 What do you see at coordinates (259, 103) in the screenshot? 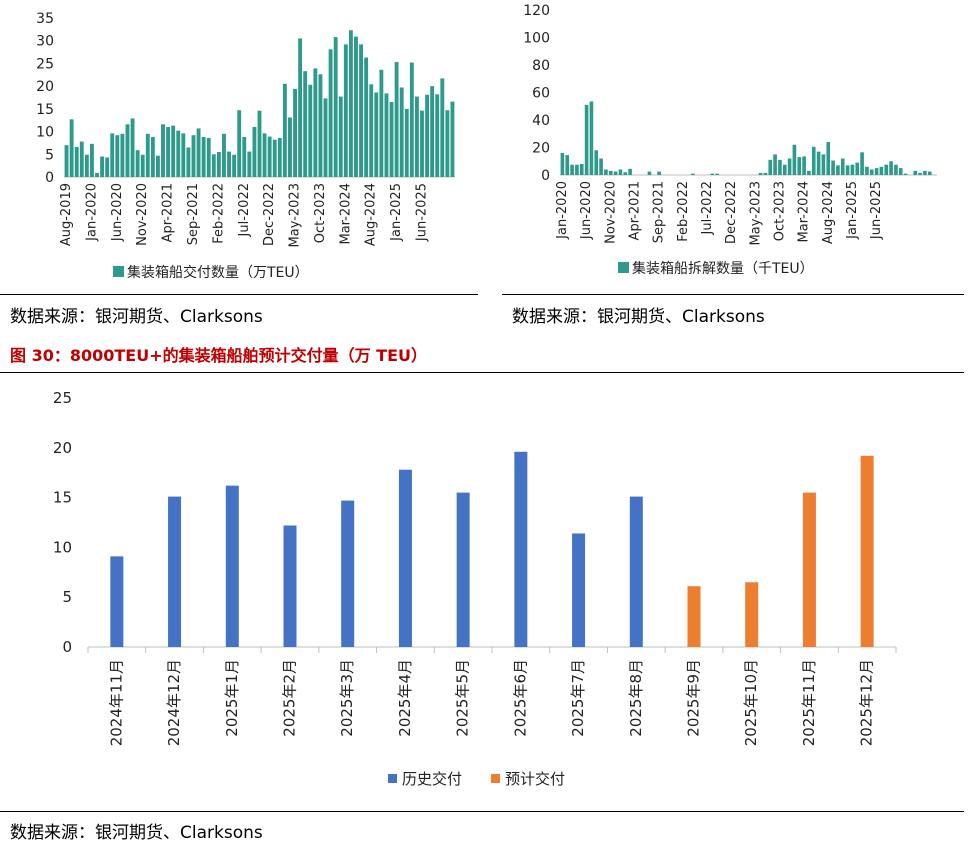
I see `delivery-chart-bars` at bounding box center [259, 103].